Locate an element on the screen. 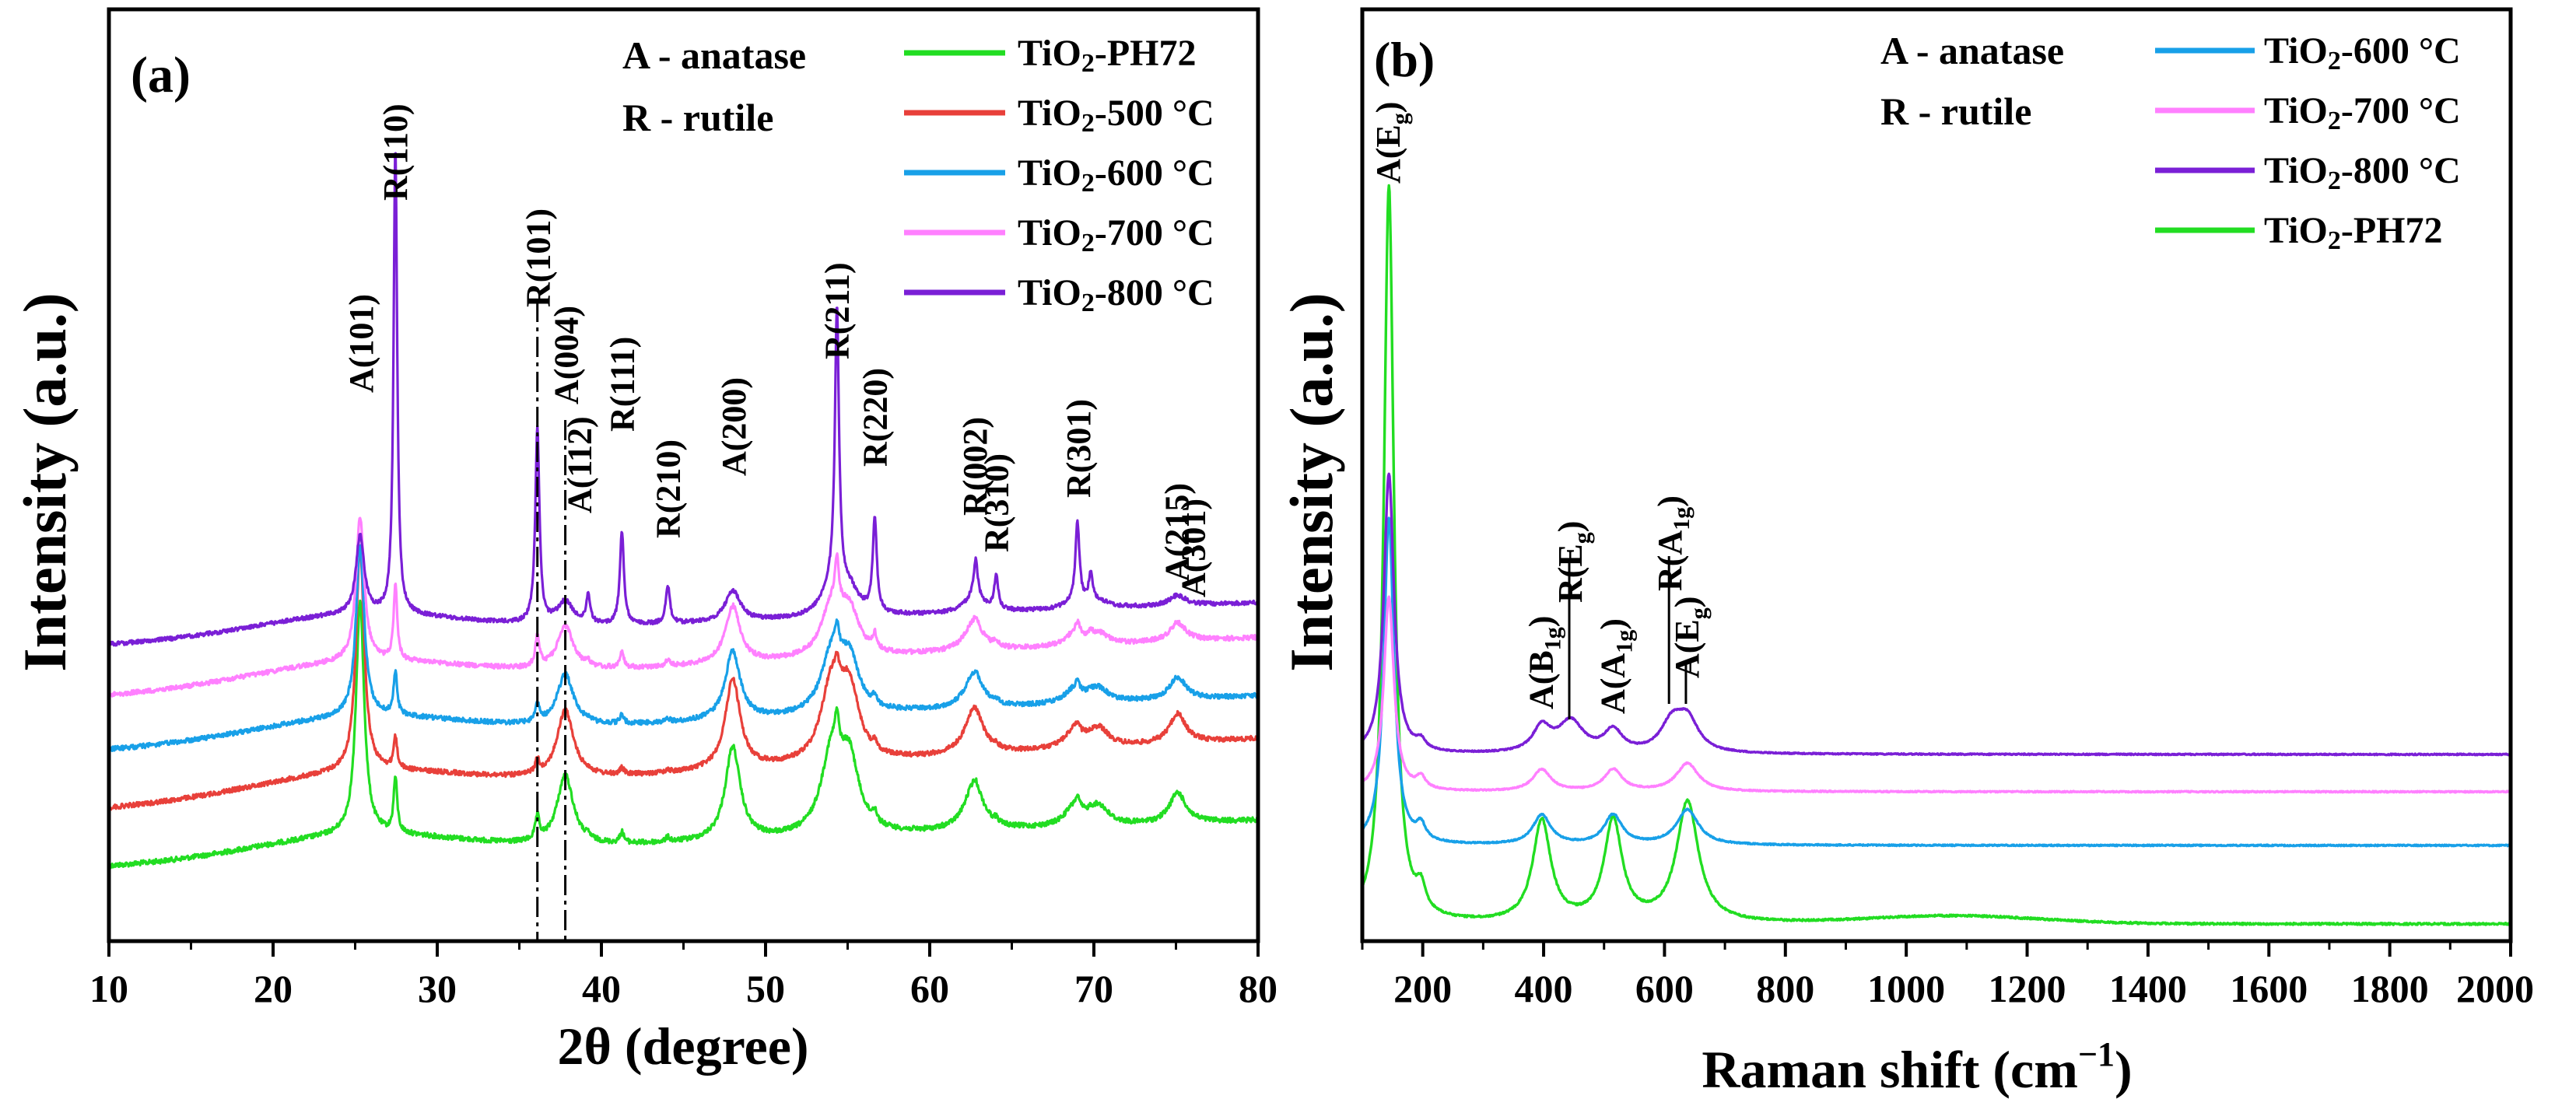  raman-panel-label: (b) is located at coordinates (1404, 59).